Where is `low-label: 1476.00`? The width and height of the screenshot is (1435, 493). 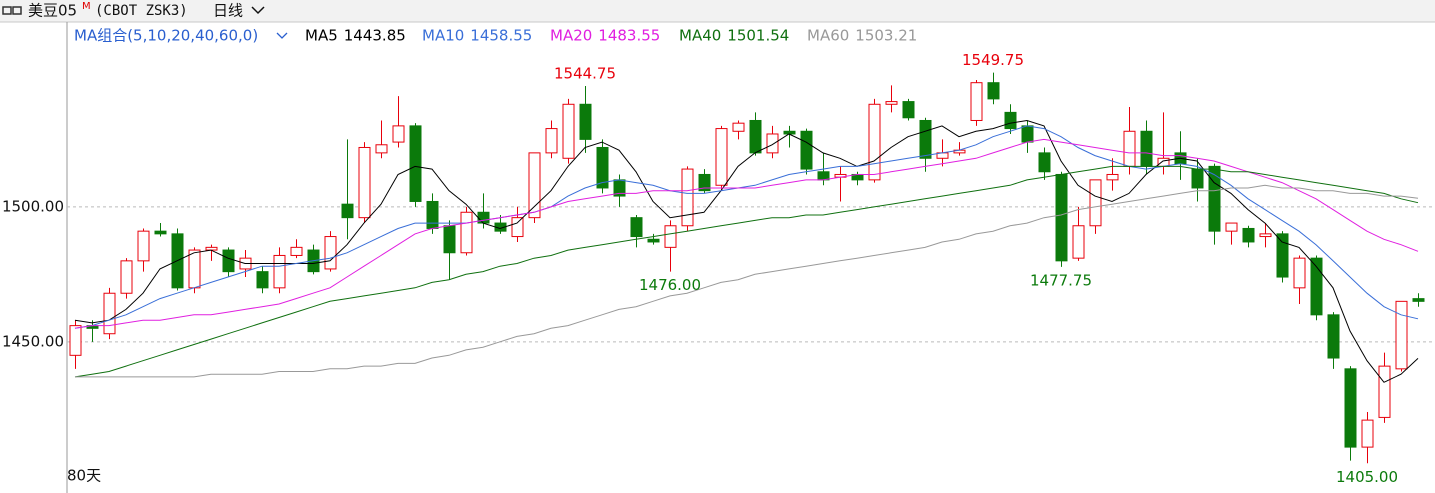 low-label: 1476.00 is located at coordinates (670, 285).